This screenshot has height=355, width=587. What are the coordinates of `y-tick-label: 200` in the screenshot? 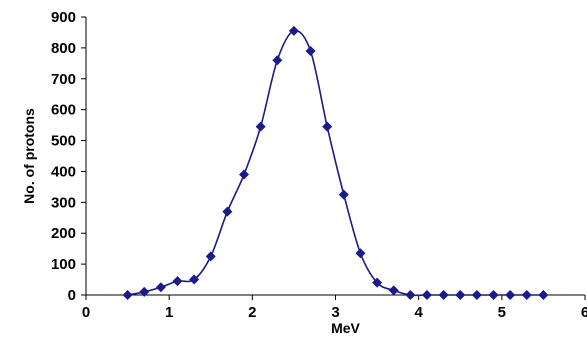 It's located at (63, 233).